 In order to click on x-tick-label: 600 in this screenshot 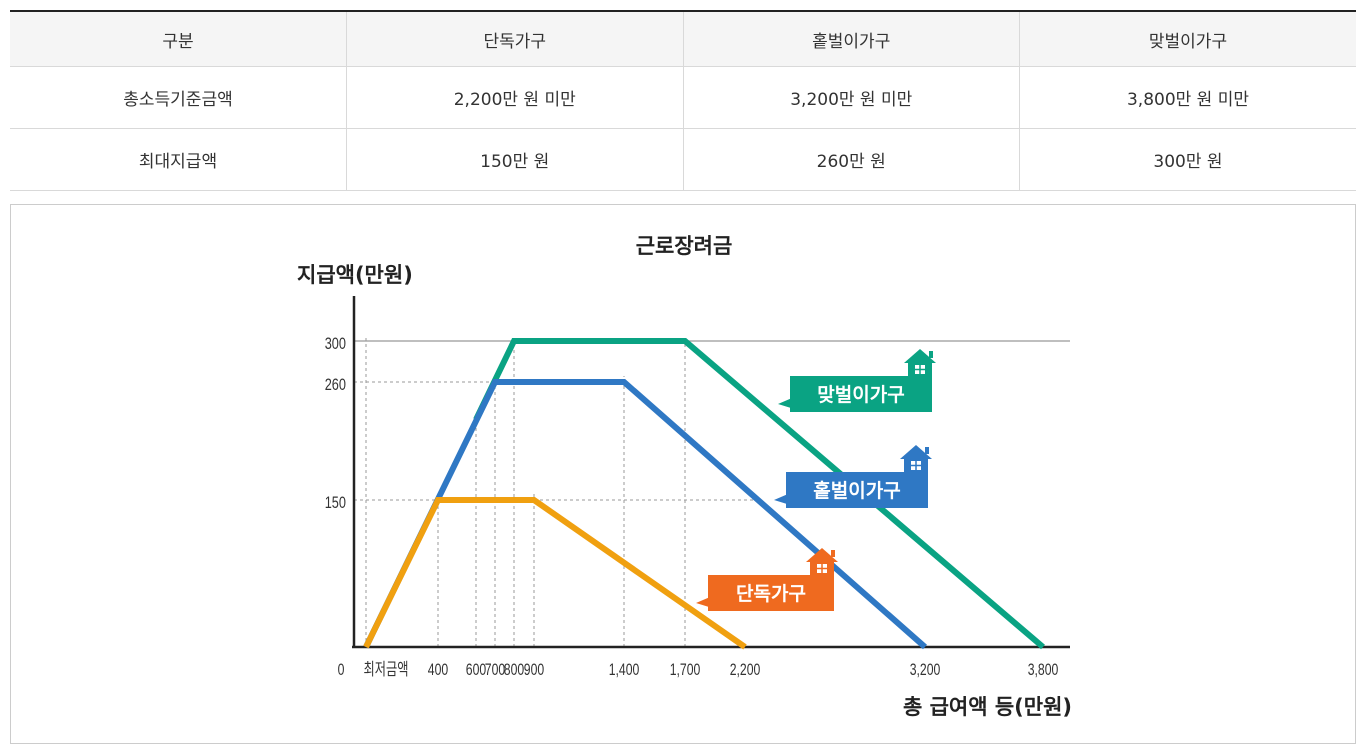, I will do `click(476, 670)`.